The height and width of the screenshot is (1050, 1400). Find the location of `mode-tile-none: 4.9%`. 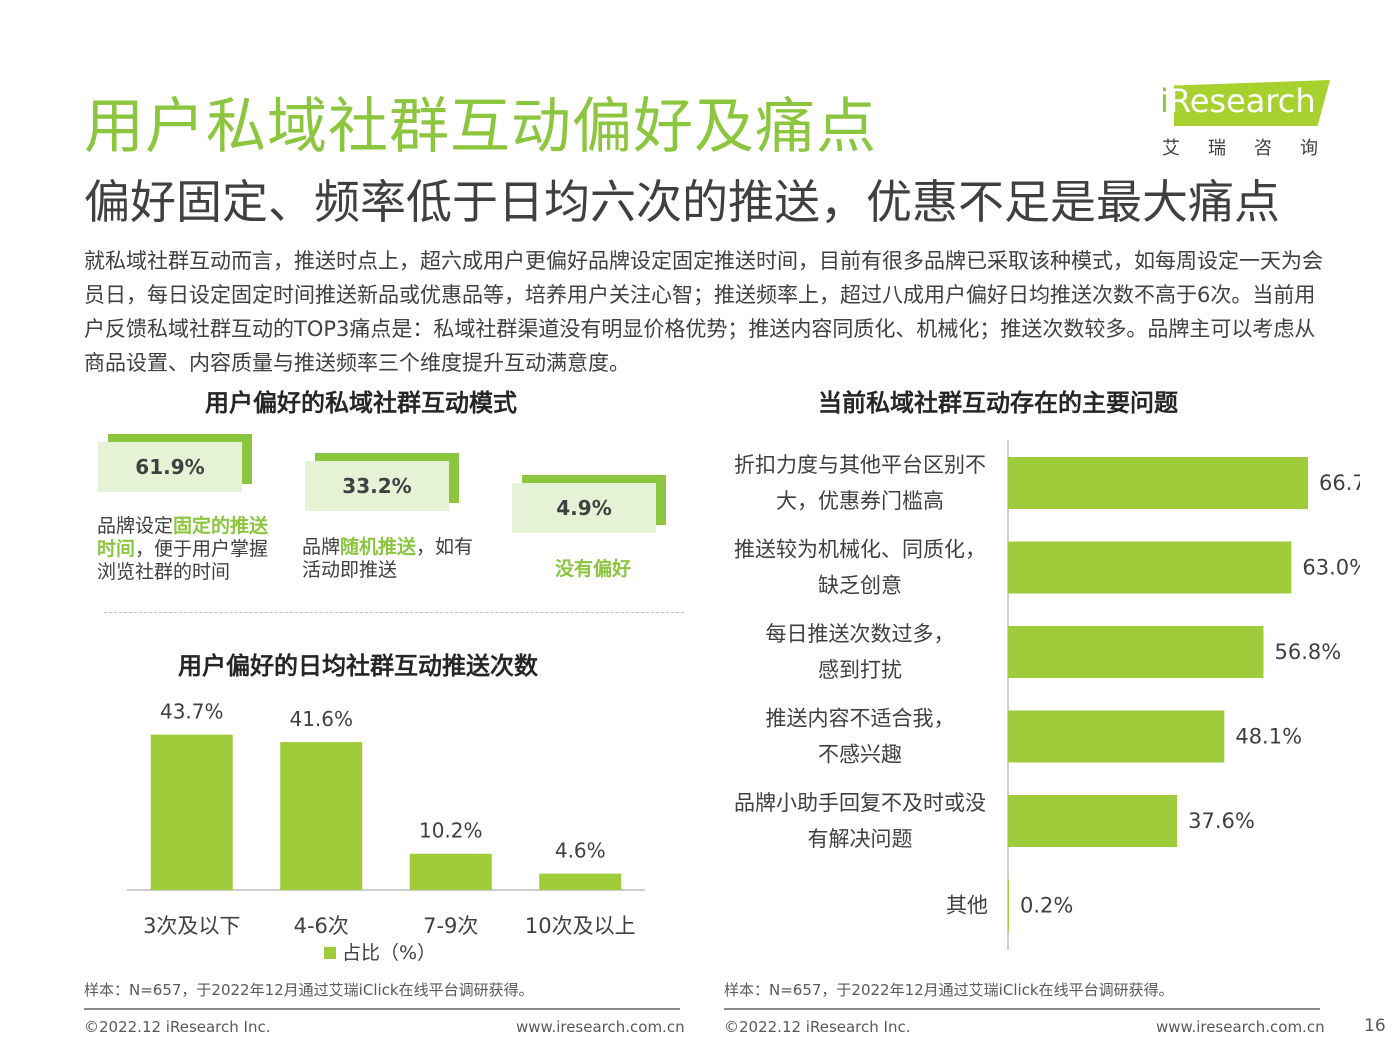

mode-tile-none: 4.9% is located at coordinates (589, 504).